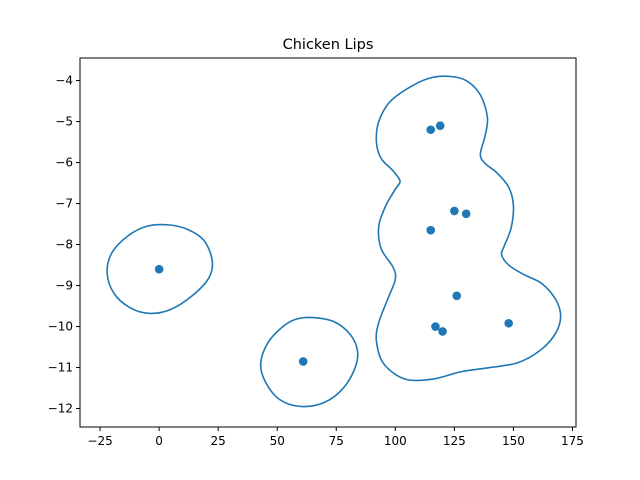 The image size is (640, 480). Describe the element at coordinates (572, 441) in the screenshot. I see `x-tick-label: 175` at that location.